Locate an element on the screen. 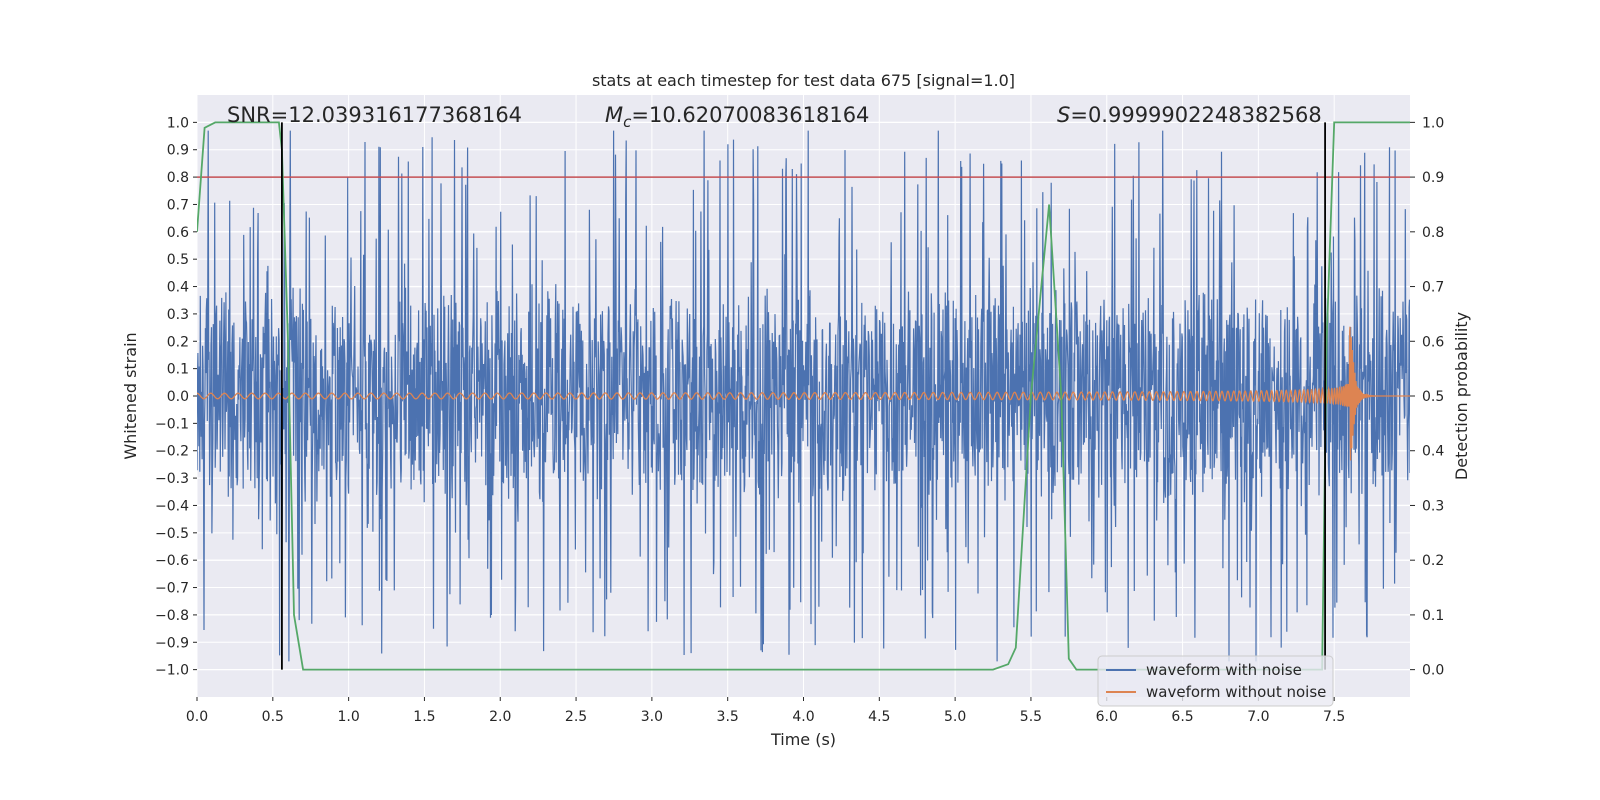 The width and height of the screenshot is (1600, 800). y-tick-label: 0.4 is located at coordinates (178, 288).